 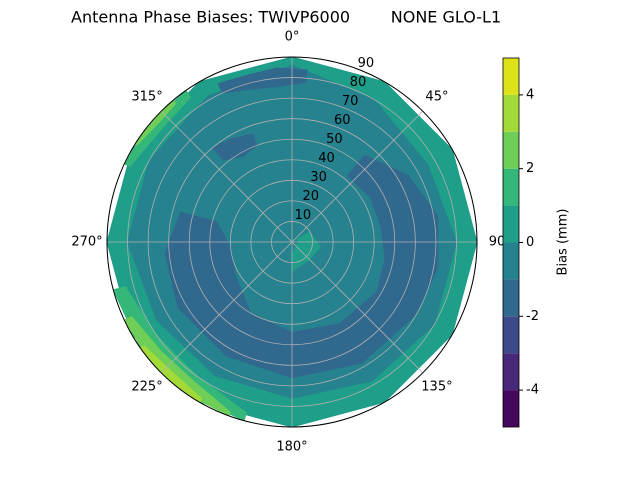 What do you see at coordinates (318, 177) in the screenshot?
I see `r-tick-label: 30` at bounding box center [318, 177].